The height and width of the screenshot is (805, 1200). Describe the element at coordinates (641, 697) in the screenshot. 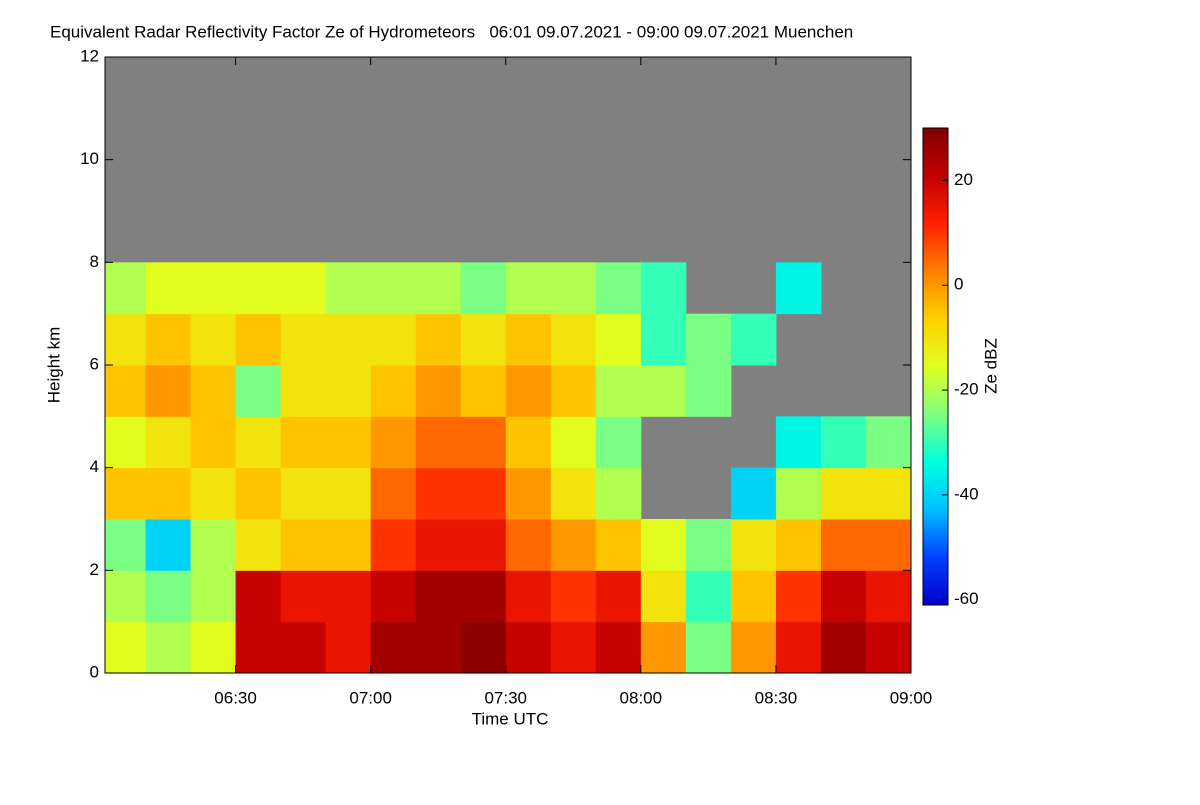

I see `x-tick-label: 08:00` at that location.